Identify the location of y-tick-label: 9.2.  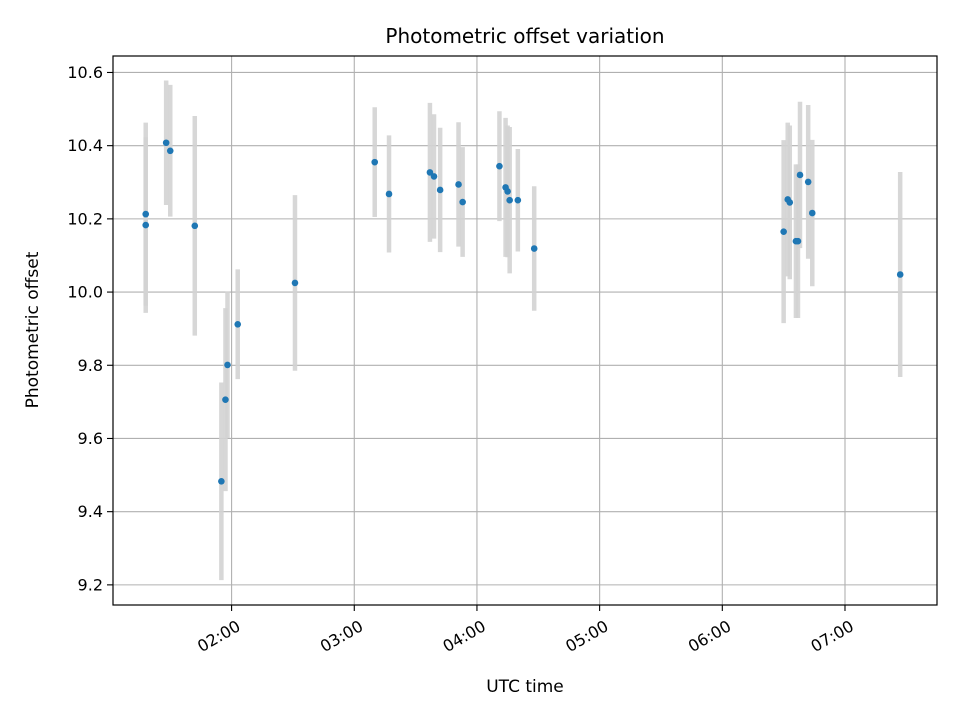
(90, 584).